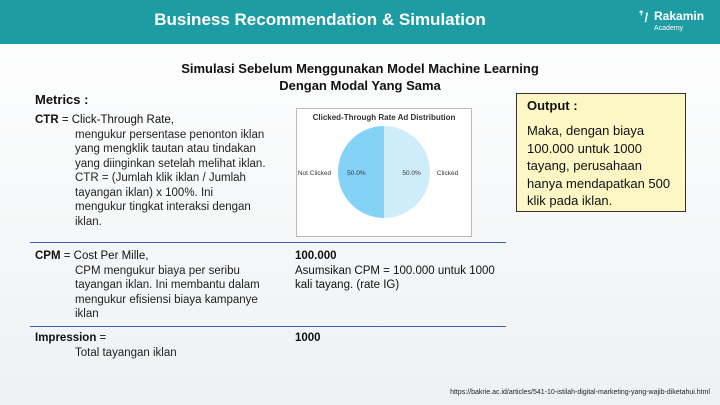 Image resolution: width=720 pixels, height=405 pixels. What do you see at coordinates (47, 120) in the screenshot?
I see `metric-term: CTR` at bounding box center [47, 120].